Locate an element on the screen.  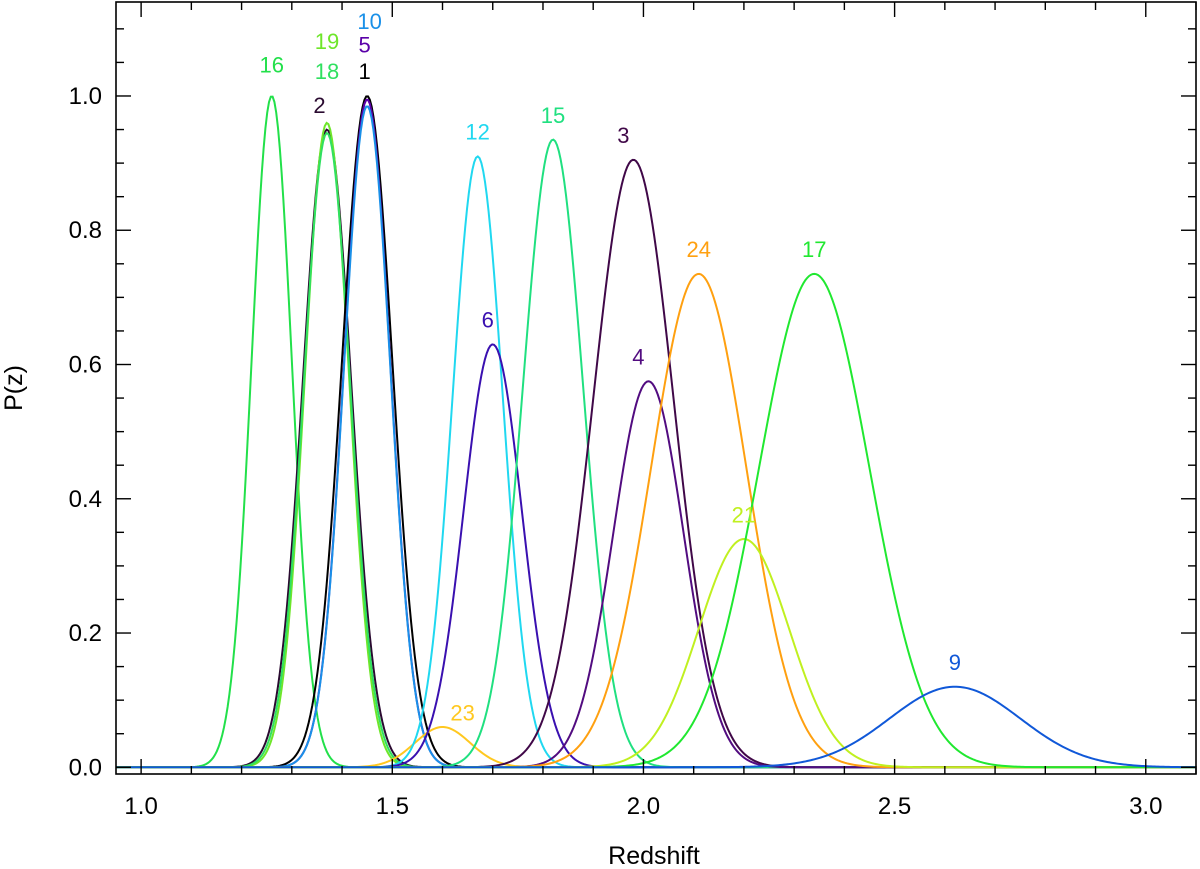
curve-label-2: 2 is located at coordinates (319, 105).